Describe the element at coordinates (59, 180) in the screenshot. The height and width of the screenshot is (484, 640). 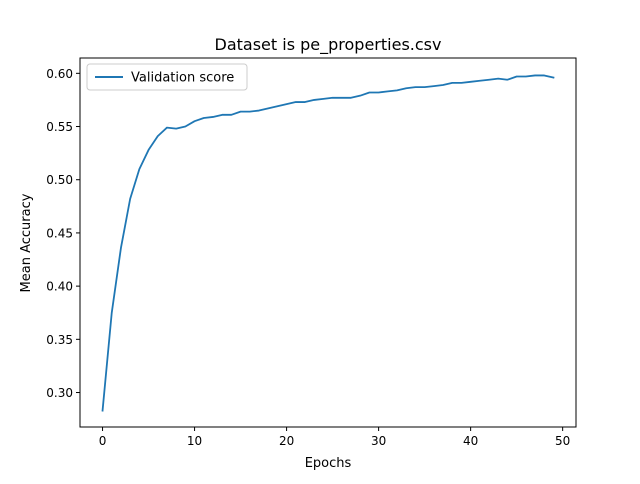
I see `y-tick-label: 0.50` at that location.